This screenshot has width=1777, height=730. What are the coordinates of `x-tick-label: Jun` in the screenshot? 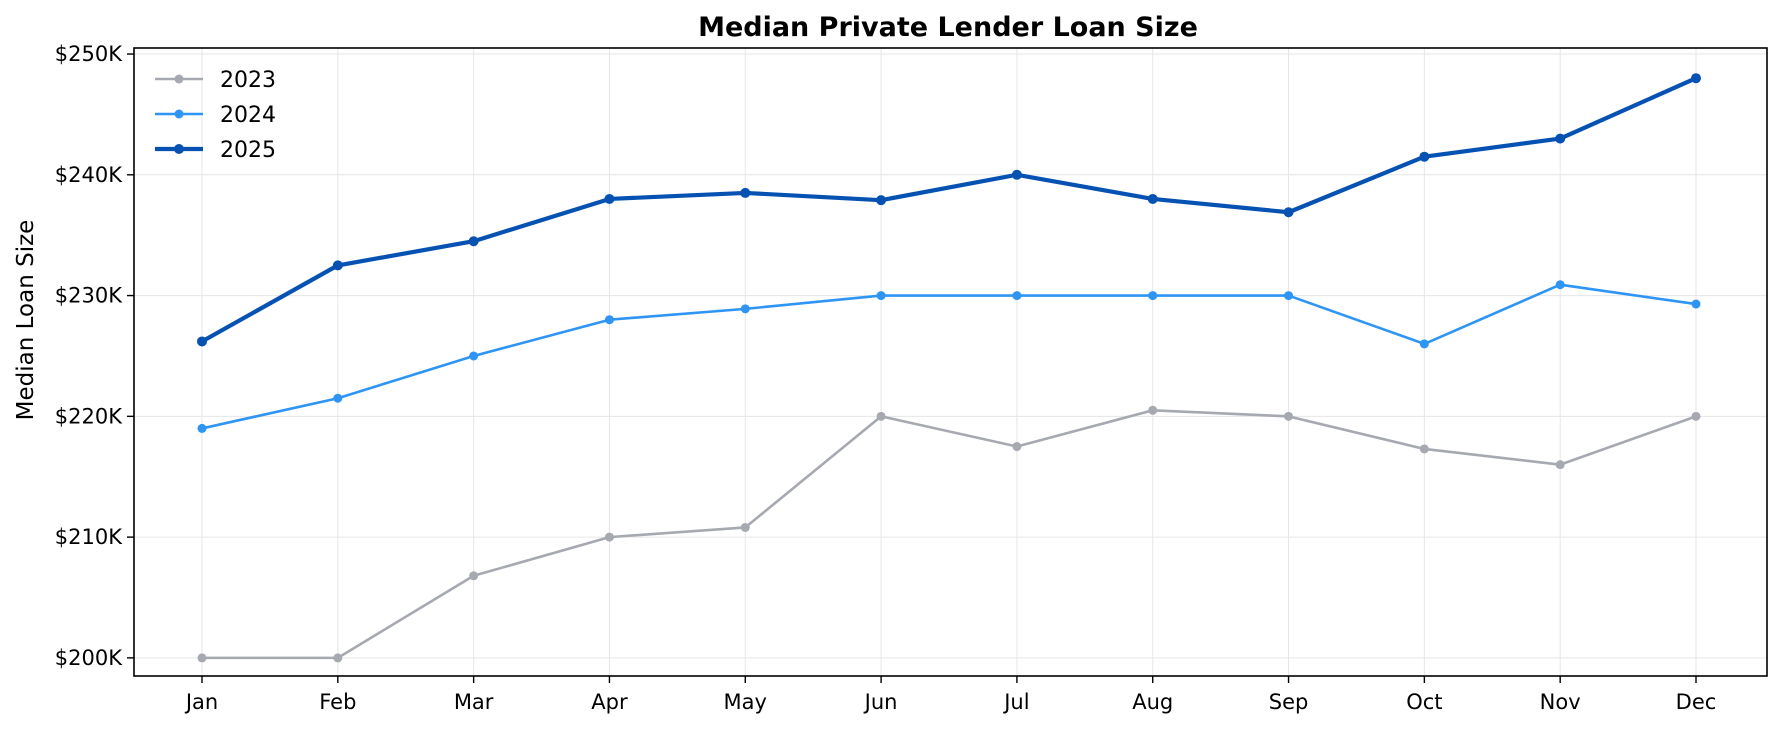 It's located at (880, 702).